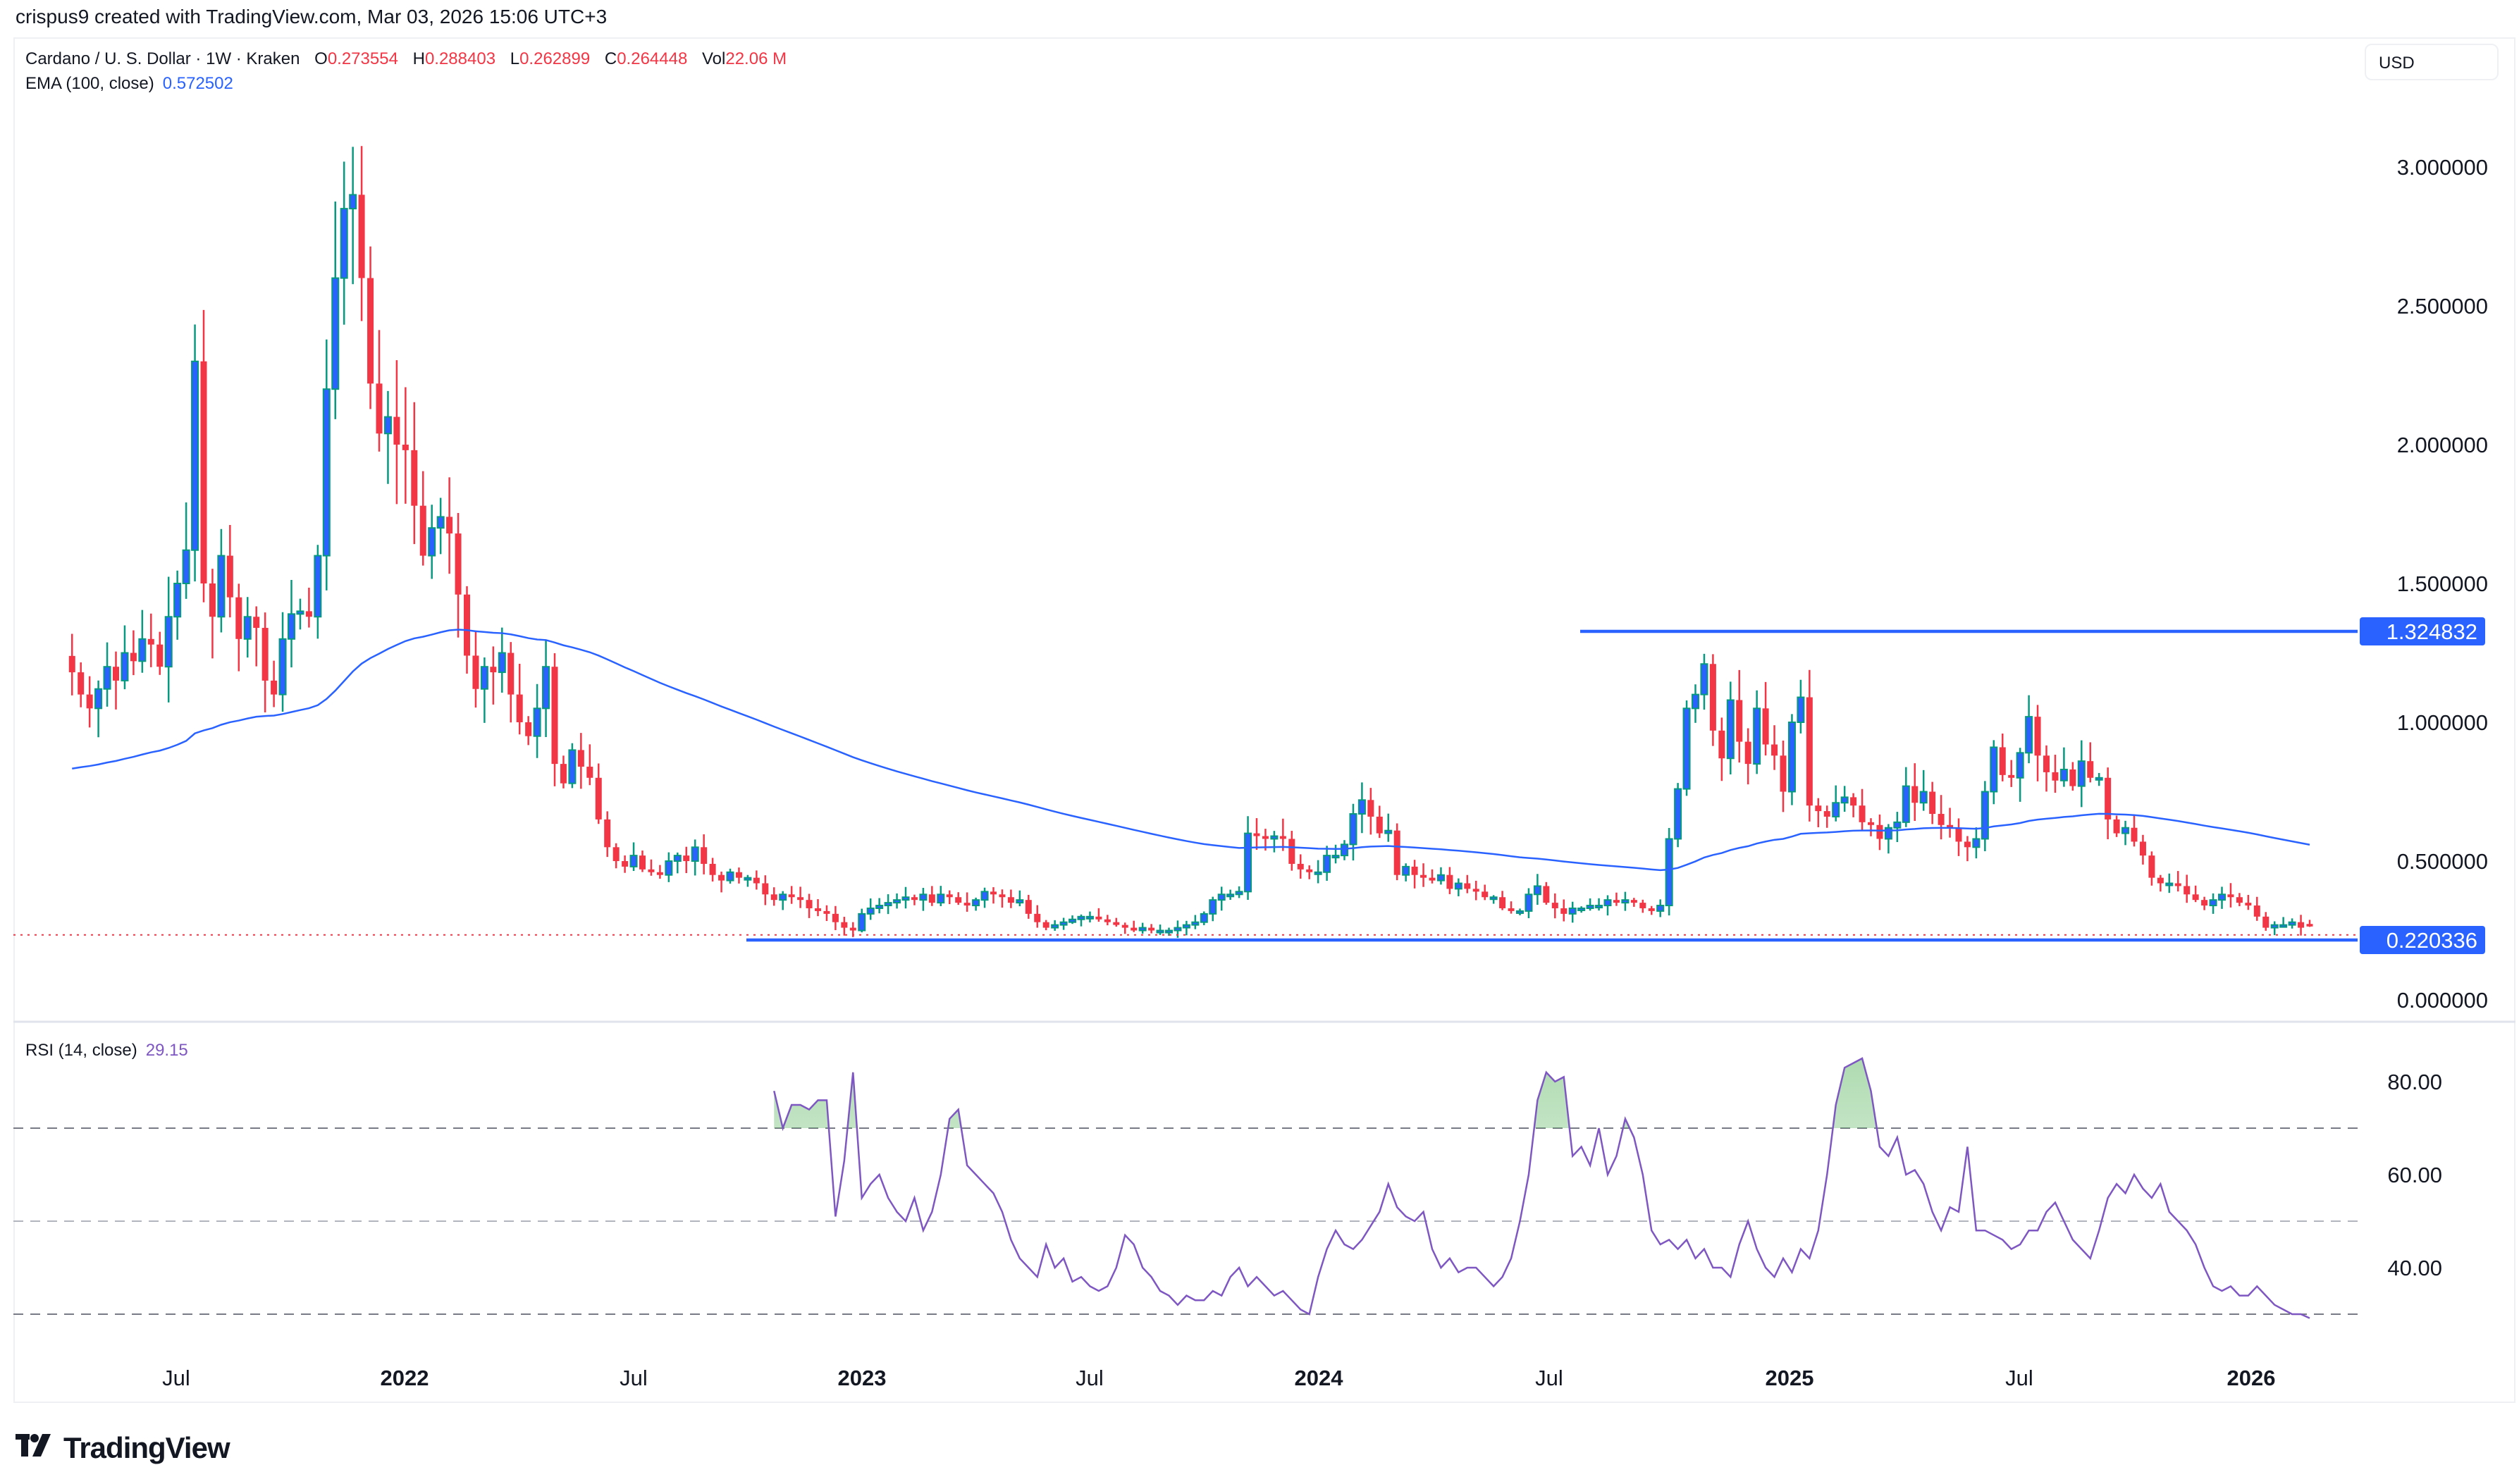 This screenshot has height=1484, width=2519. I want to click on close-label: C, so click(610, 58).